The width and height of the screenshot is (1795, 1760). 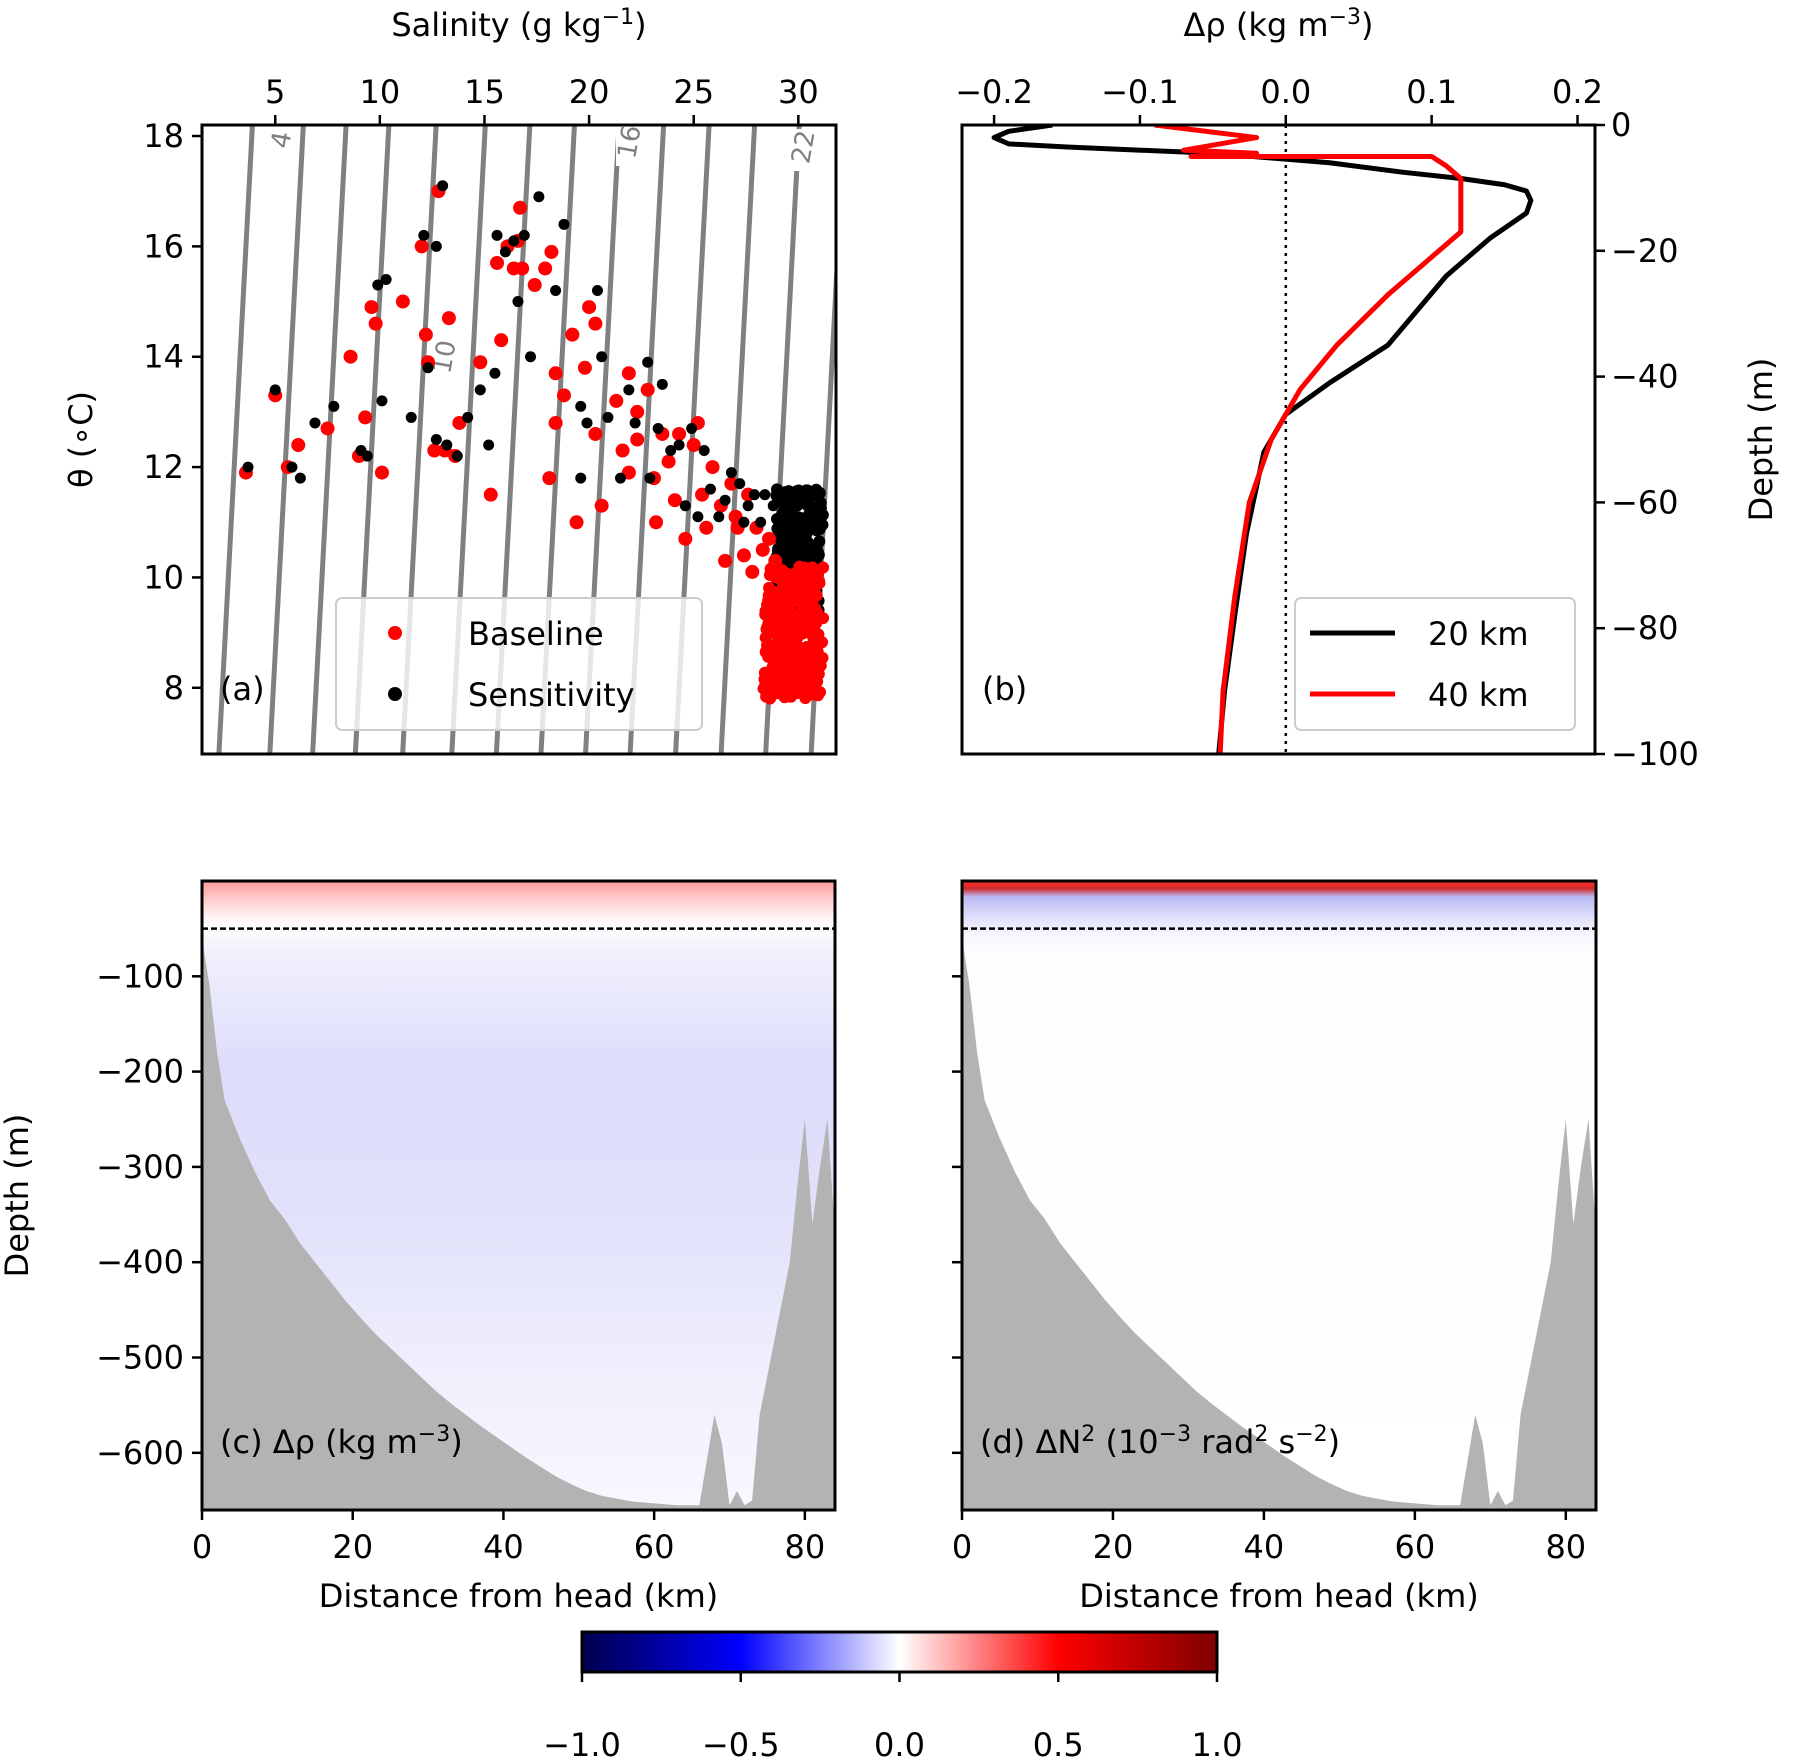 I want to click on x-tick-label: 0.0, so click(x=1285, y=92).